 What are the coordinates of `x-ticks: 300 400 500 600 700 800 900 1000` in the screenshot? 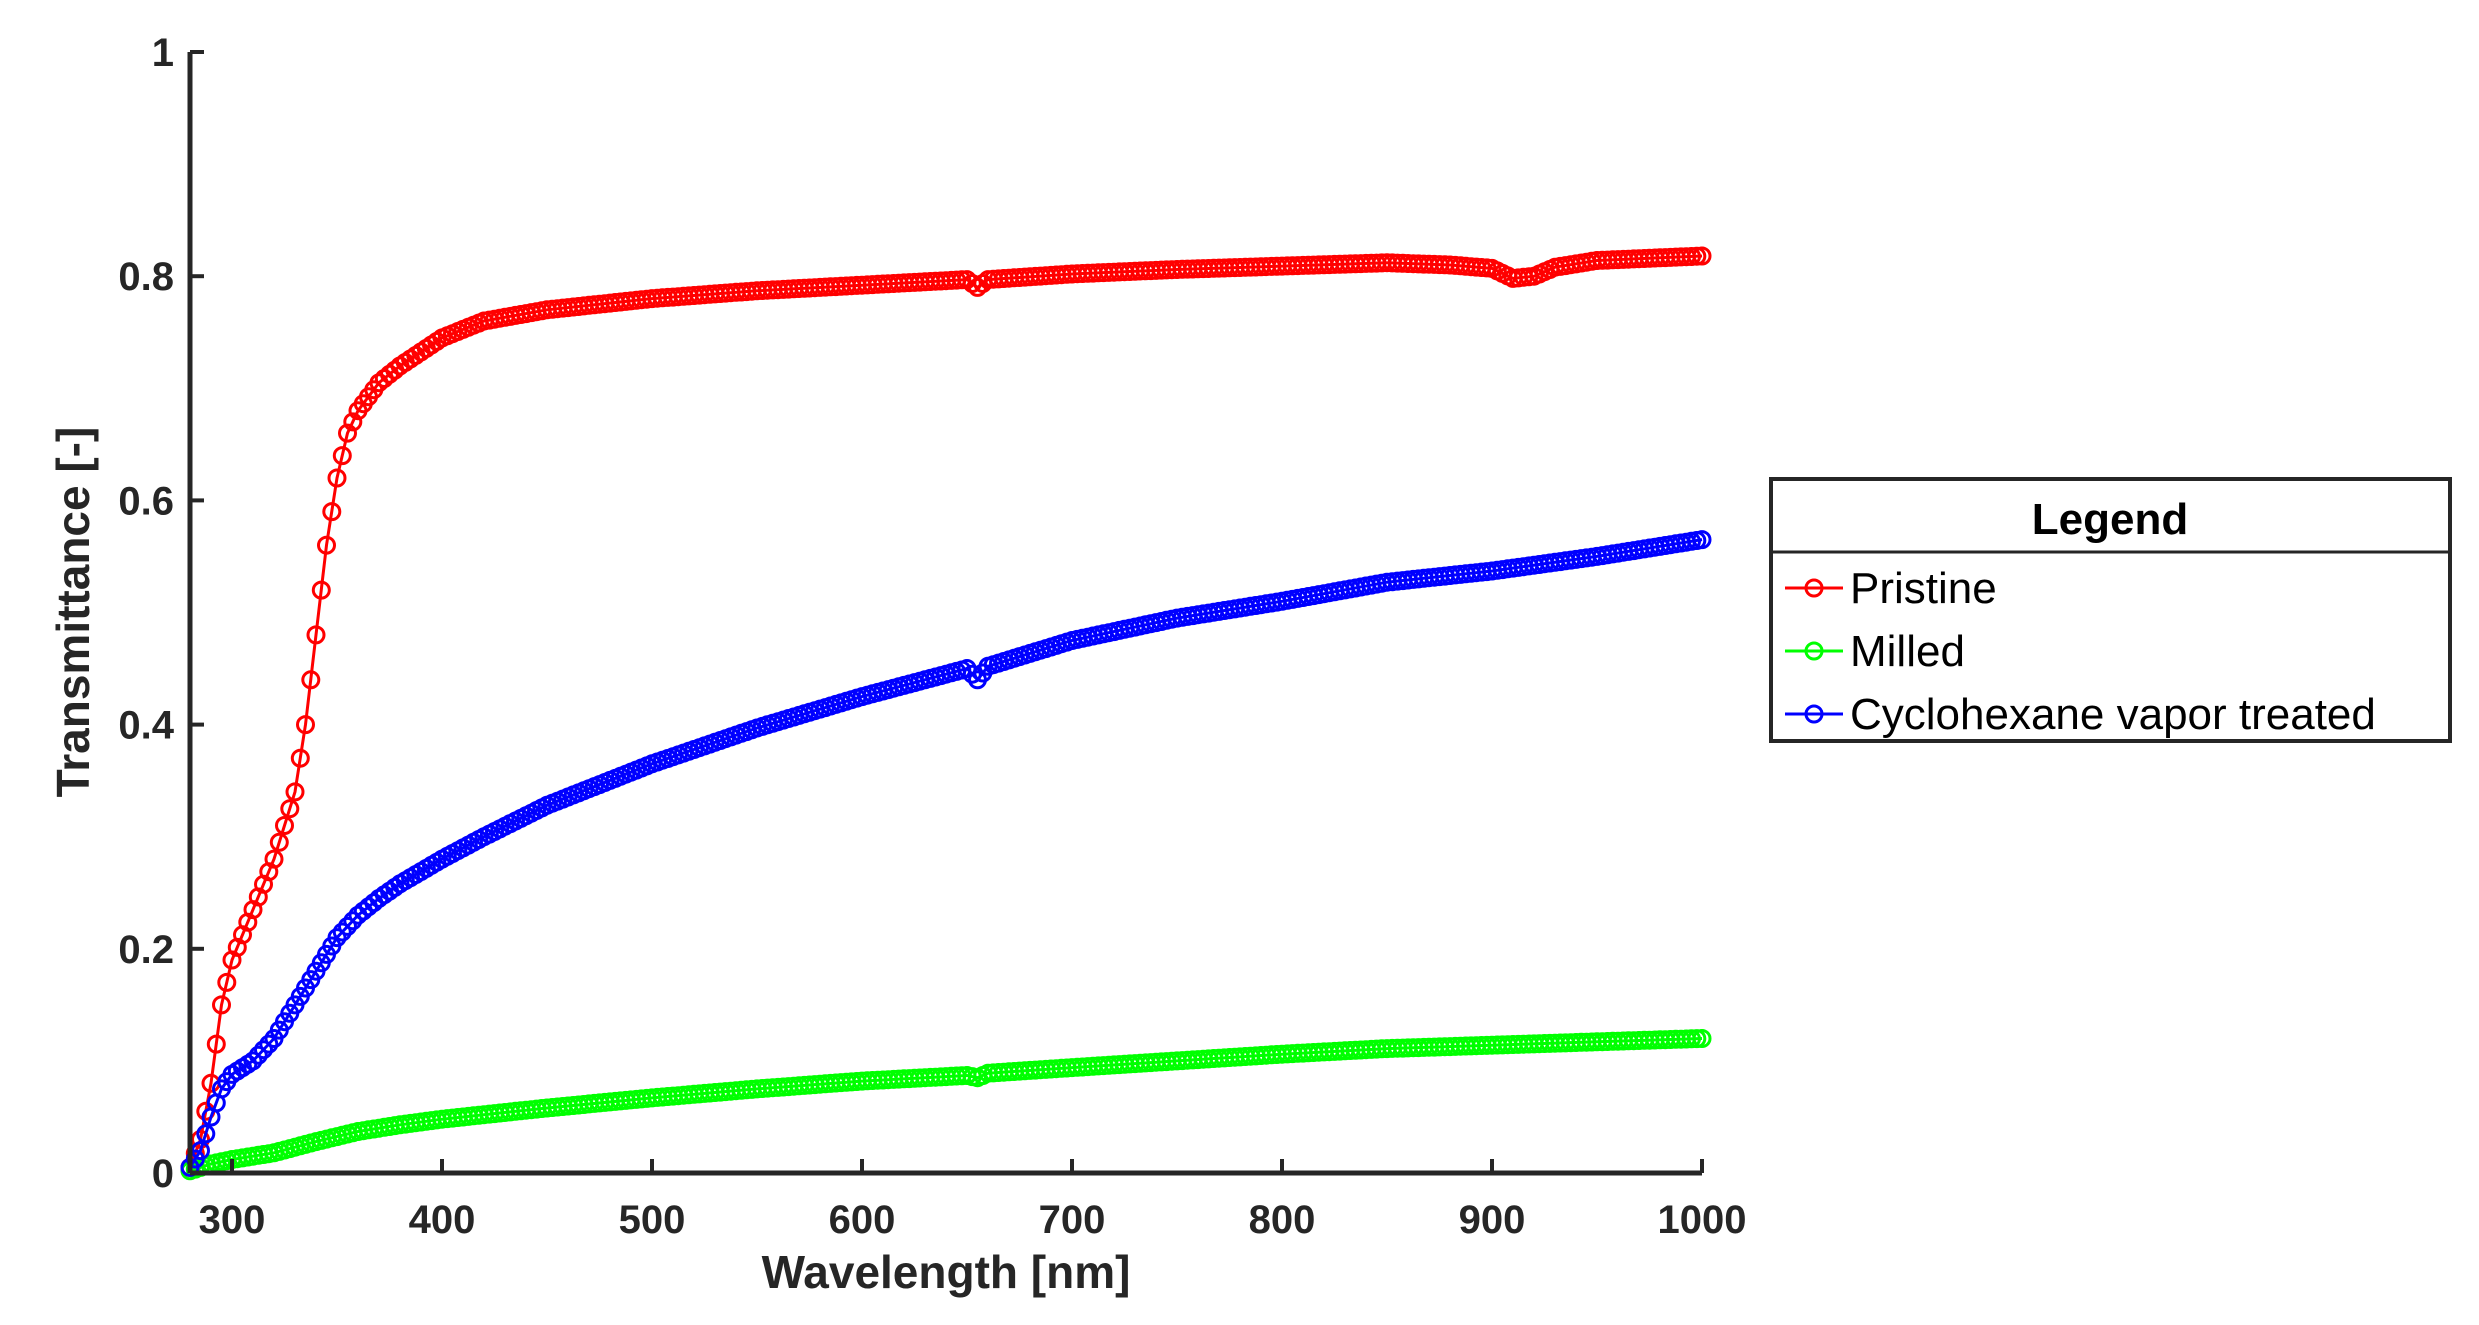 It's located at (973, 1200).